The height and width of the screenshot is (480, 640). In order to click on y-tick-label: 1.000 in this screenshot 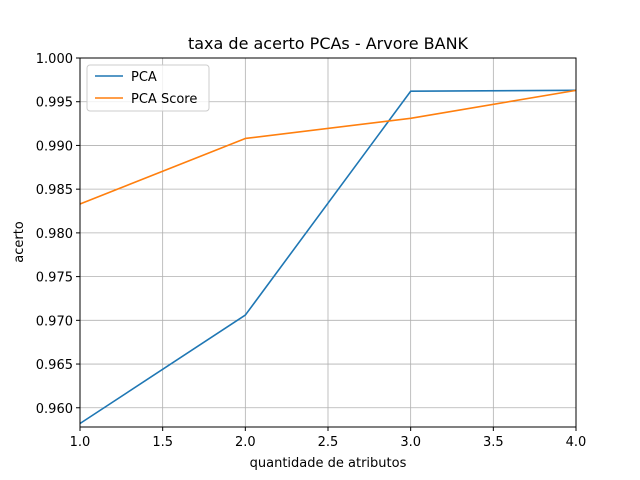, I will do `click(54, 59)`.